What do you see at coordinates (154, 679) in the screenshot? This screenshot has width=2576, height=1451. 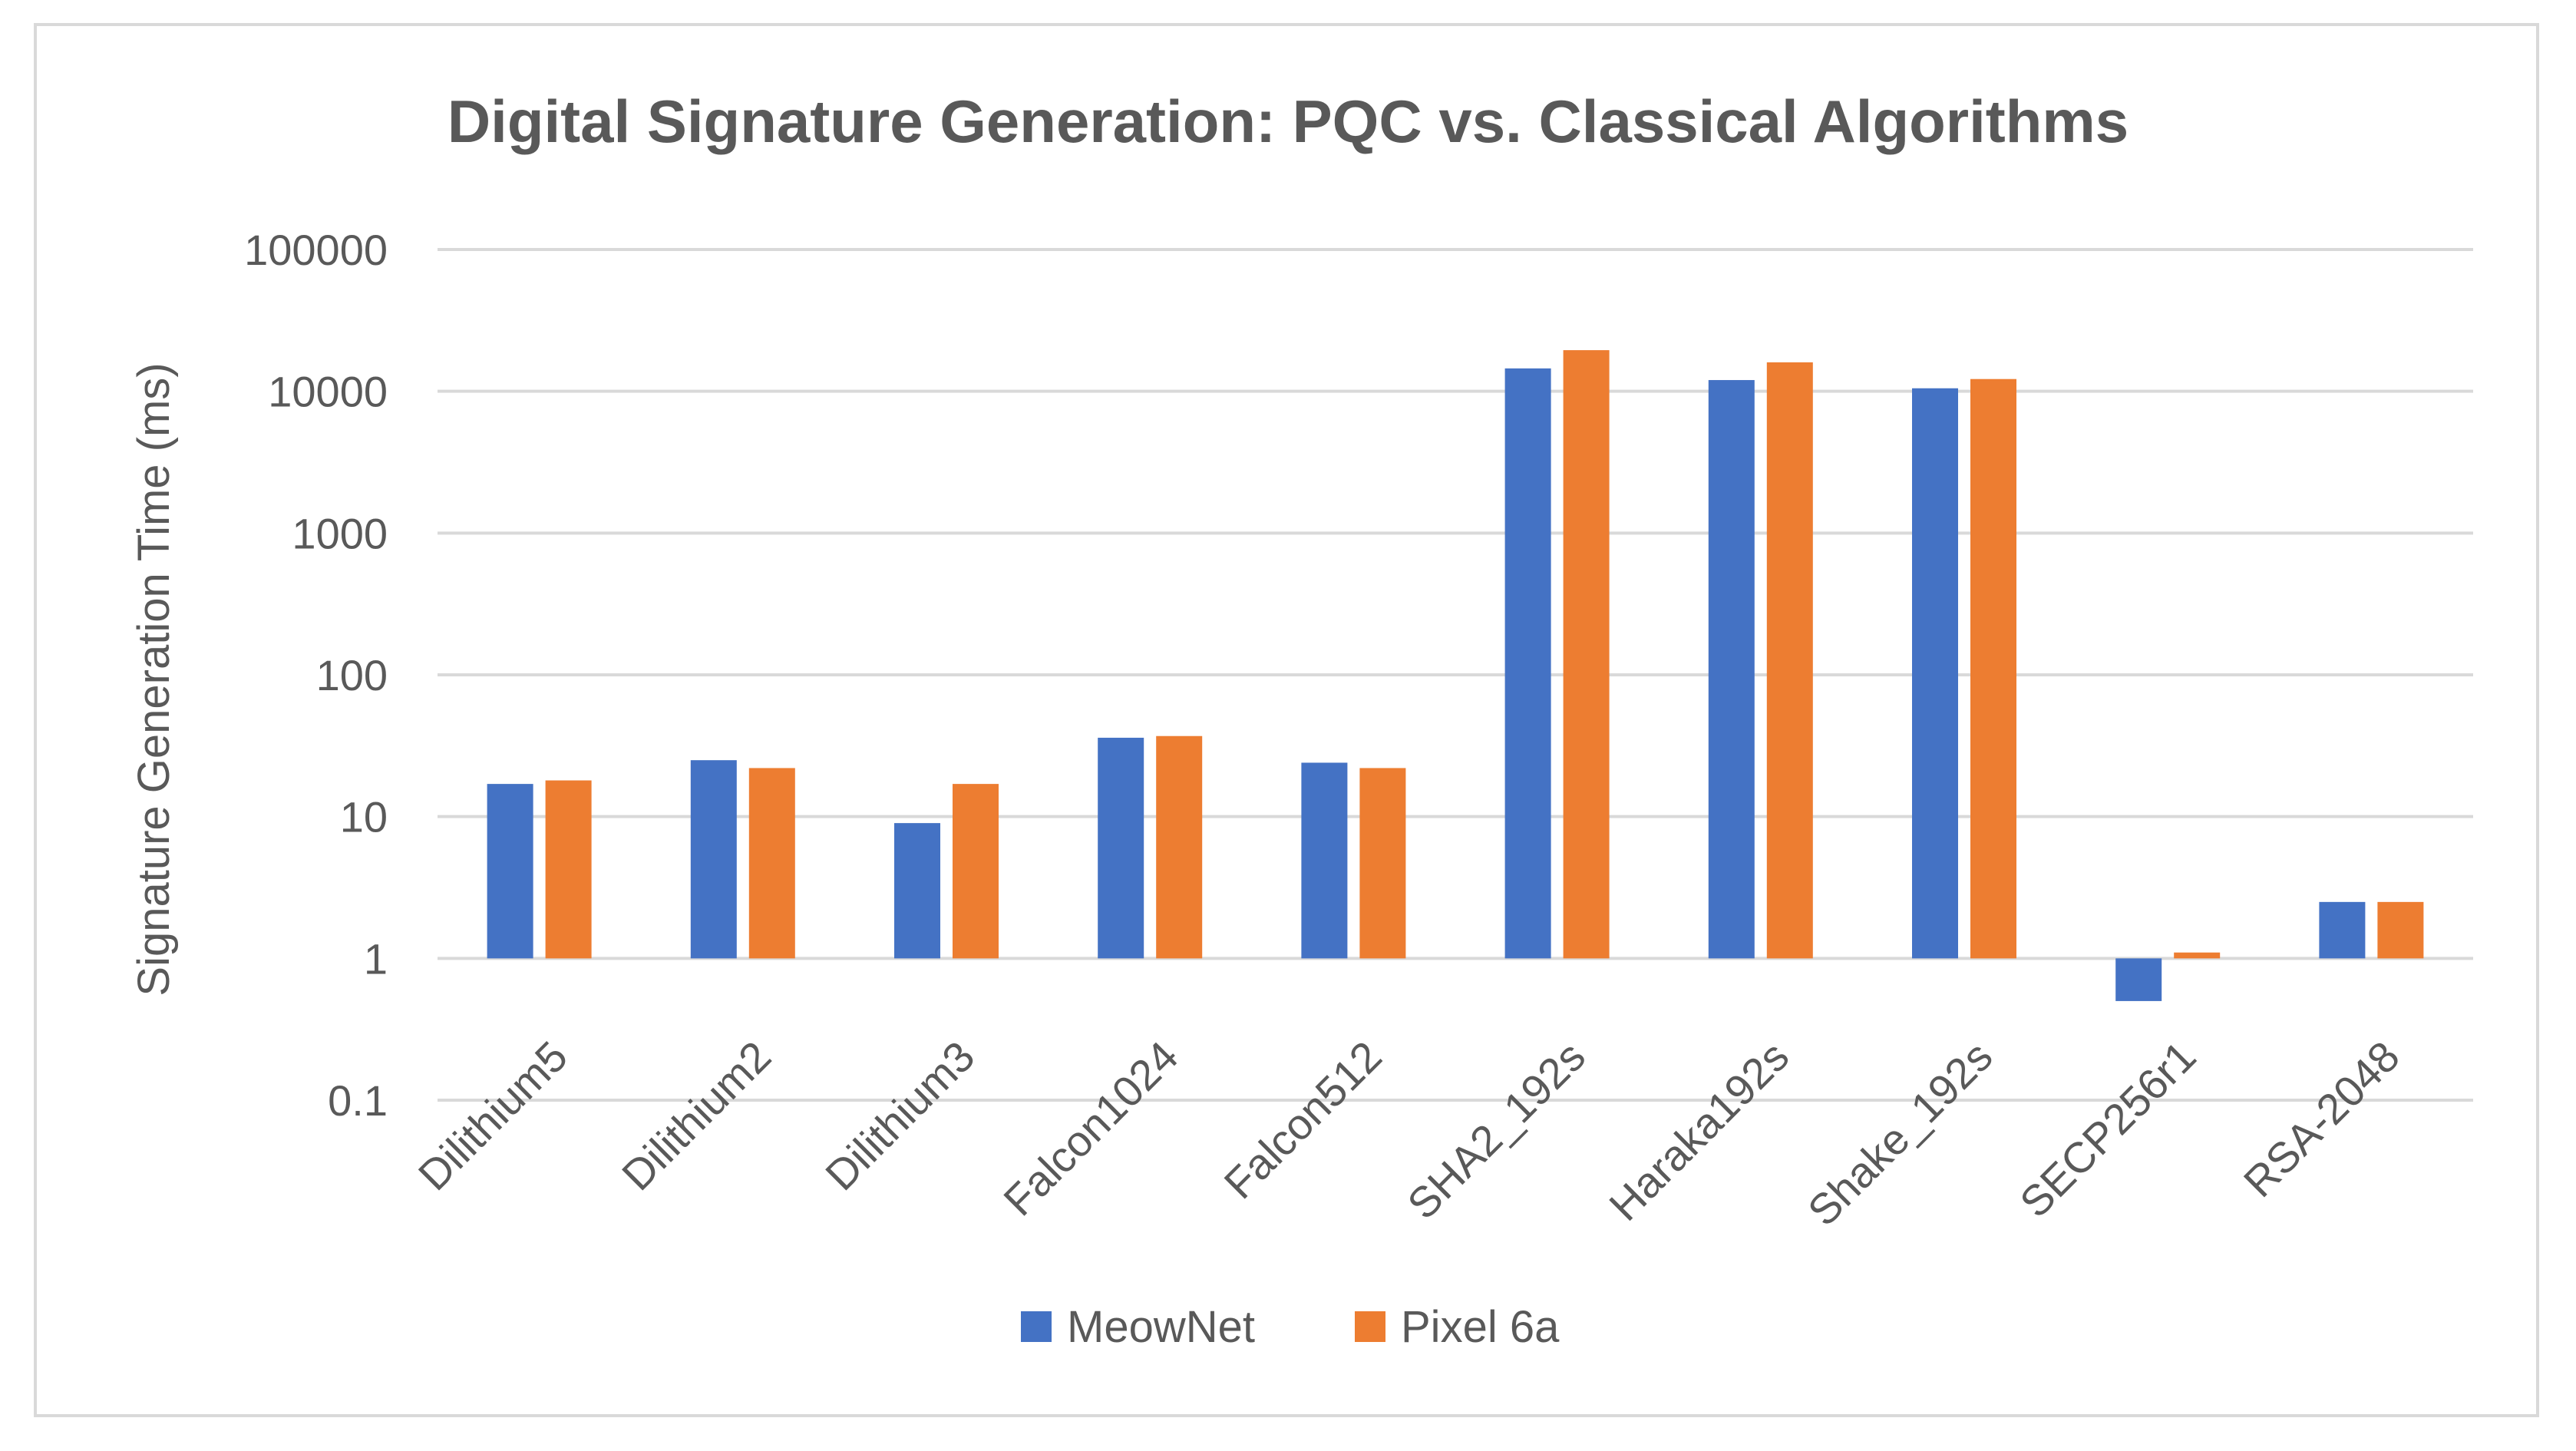 I see `y-axis-title: Signature Generation Time (ms)` at bounding box center [154, 679].